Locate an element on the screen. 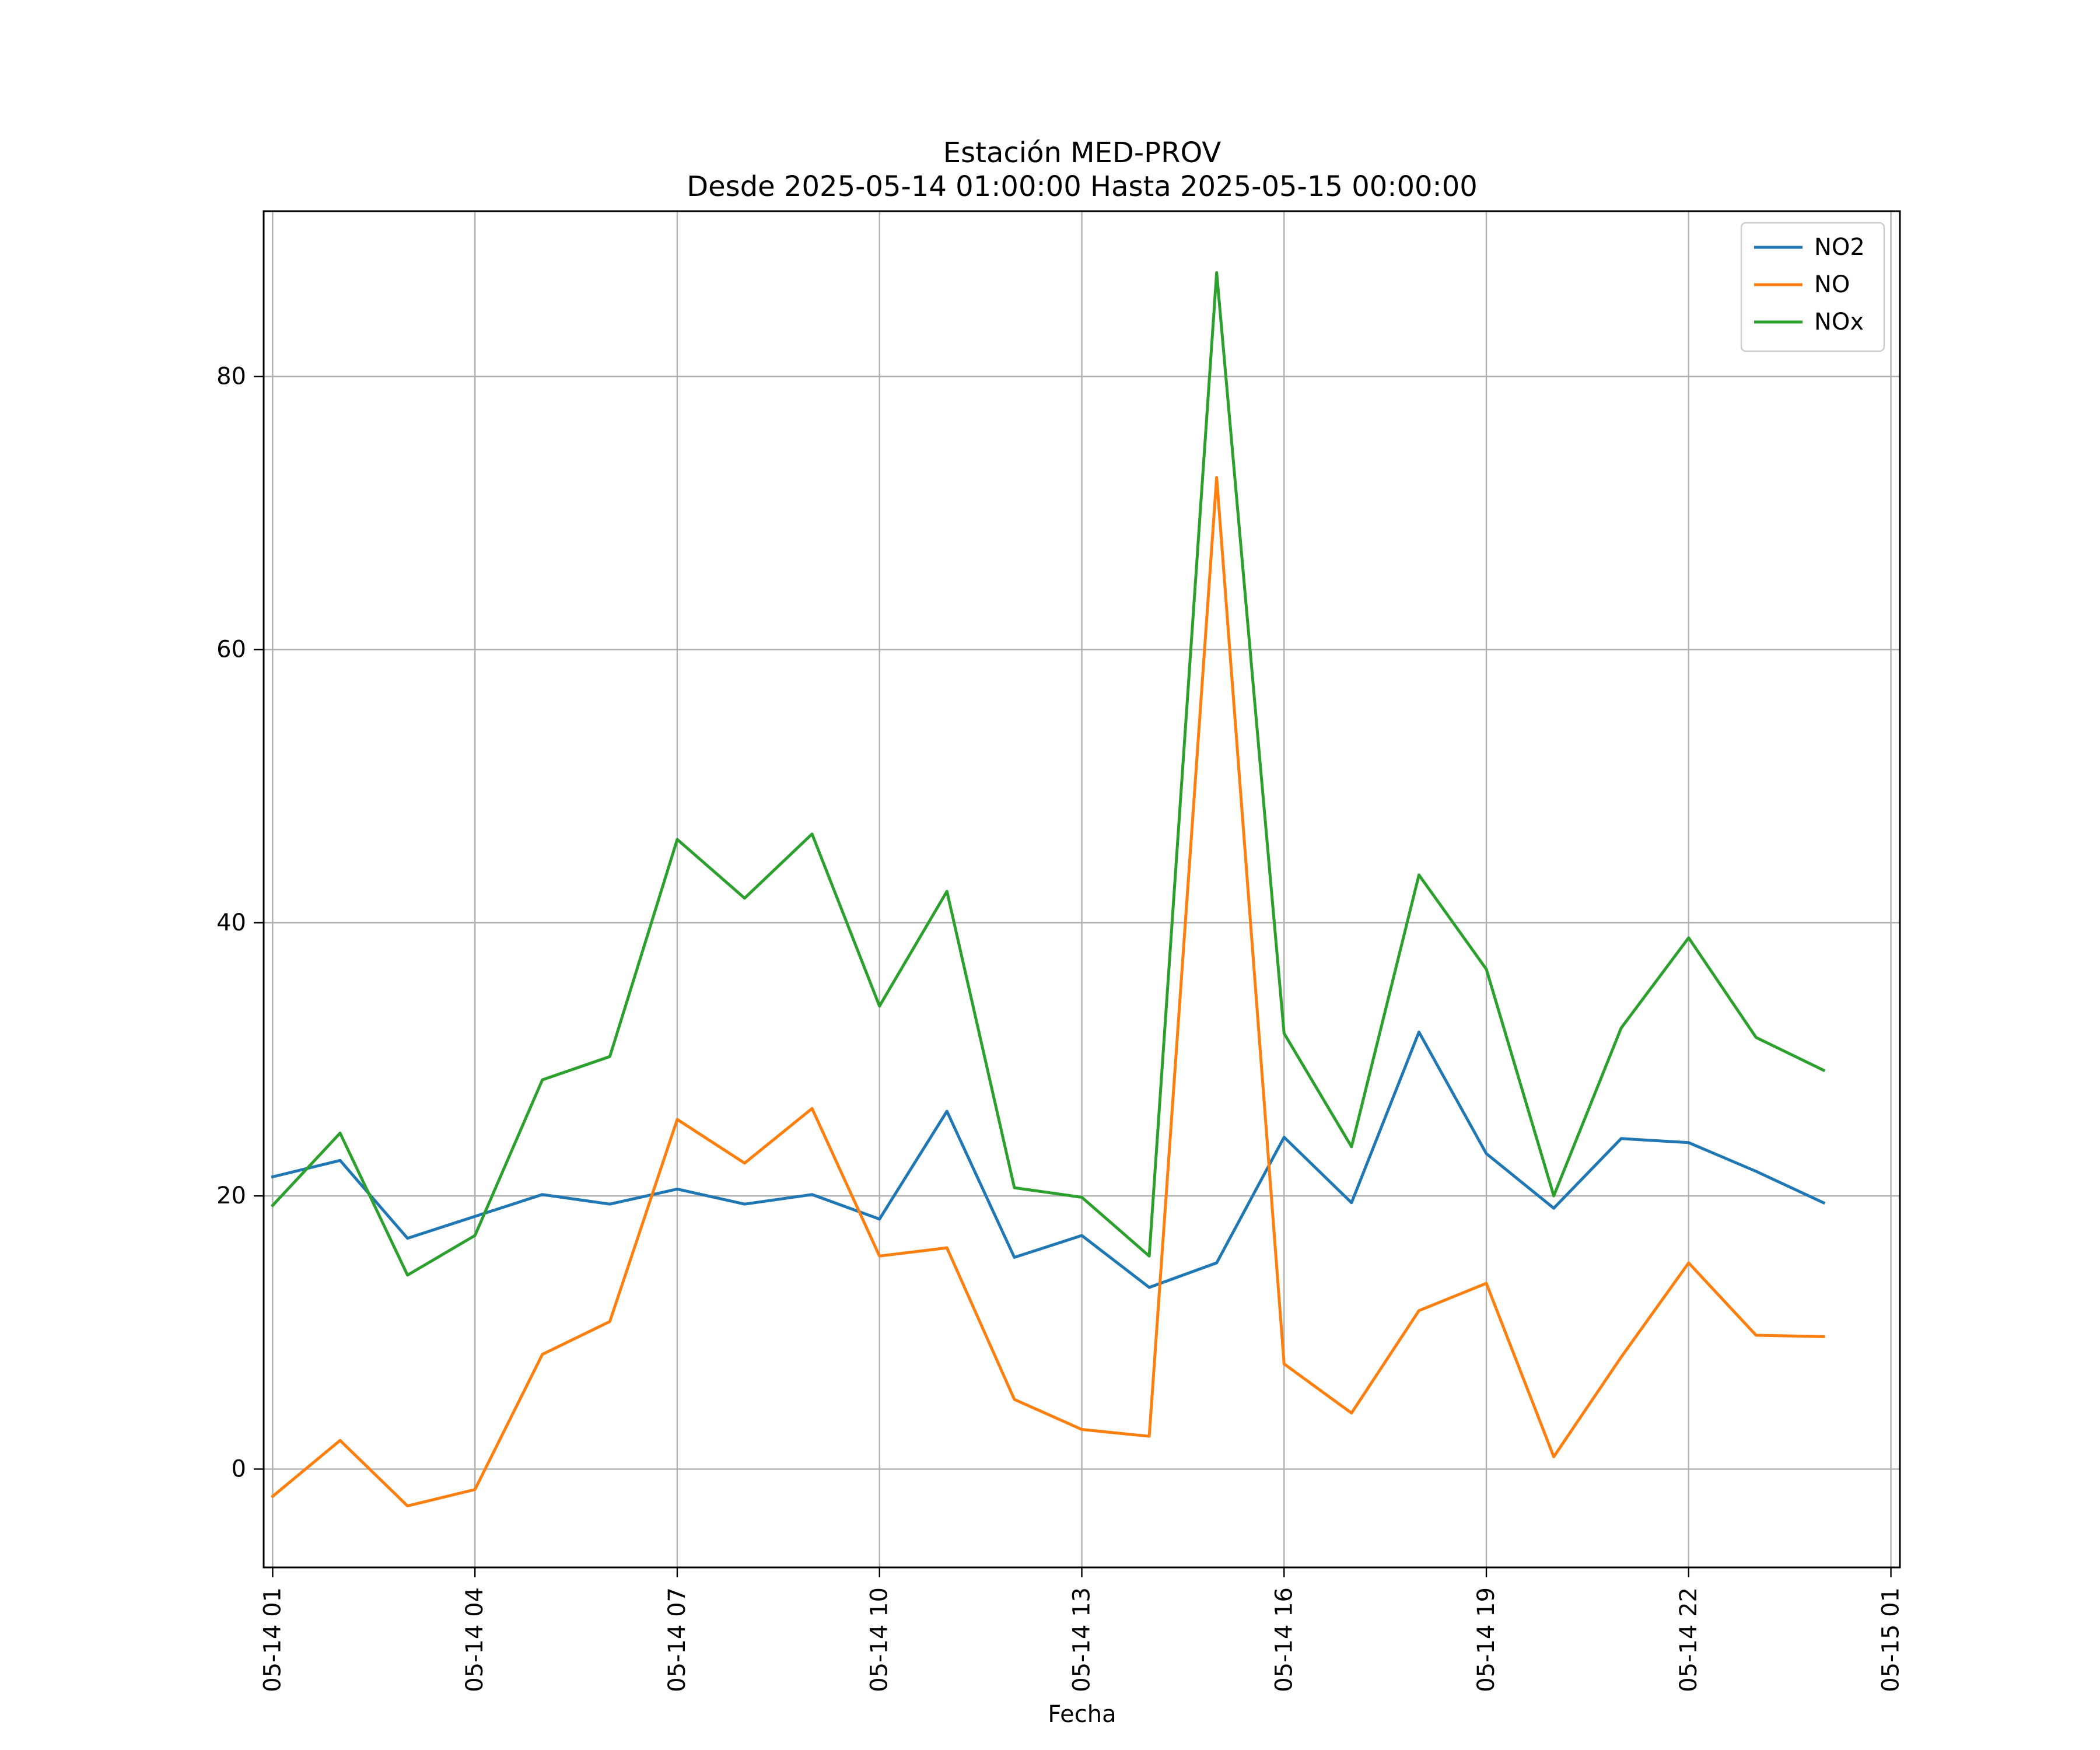  legend-box is located at coordinates (1812, 287).